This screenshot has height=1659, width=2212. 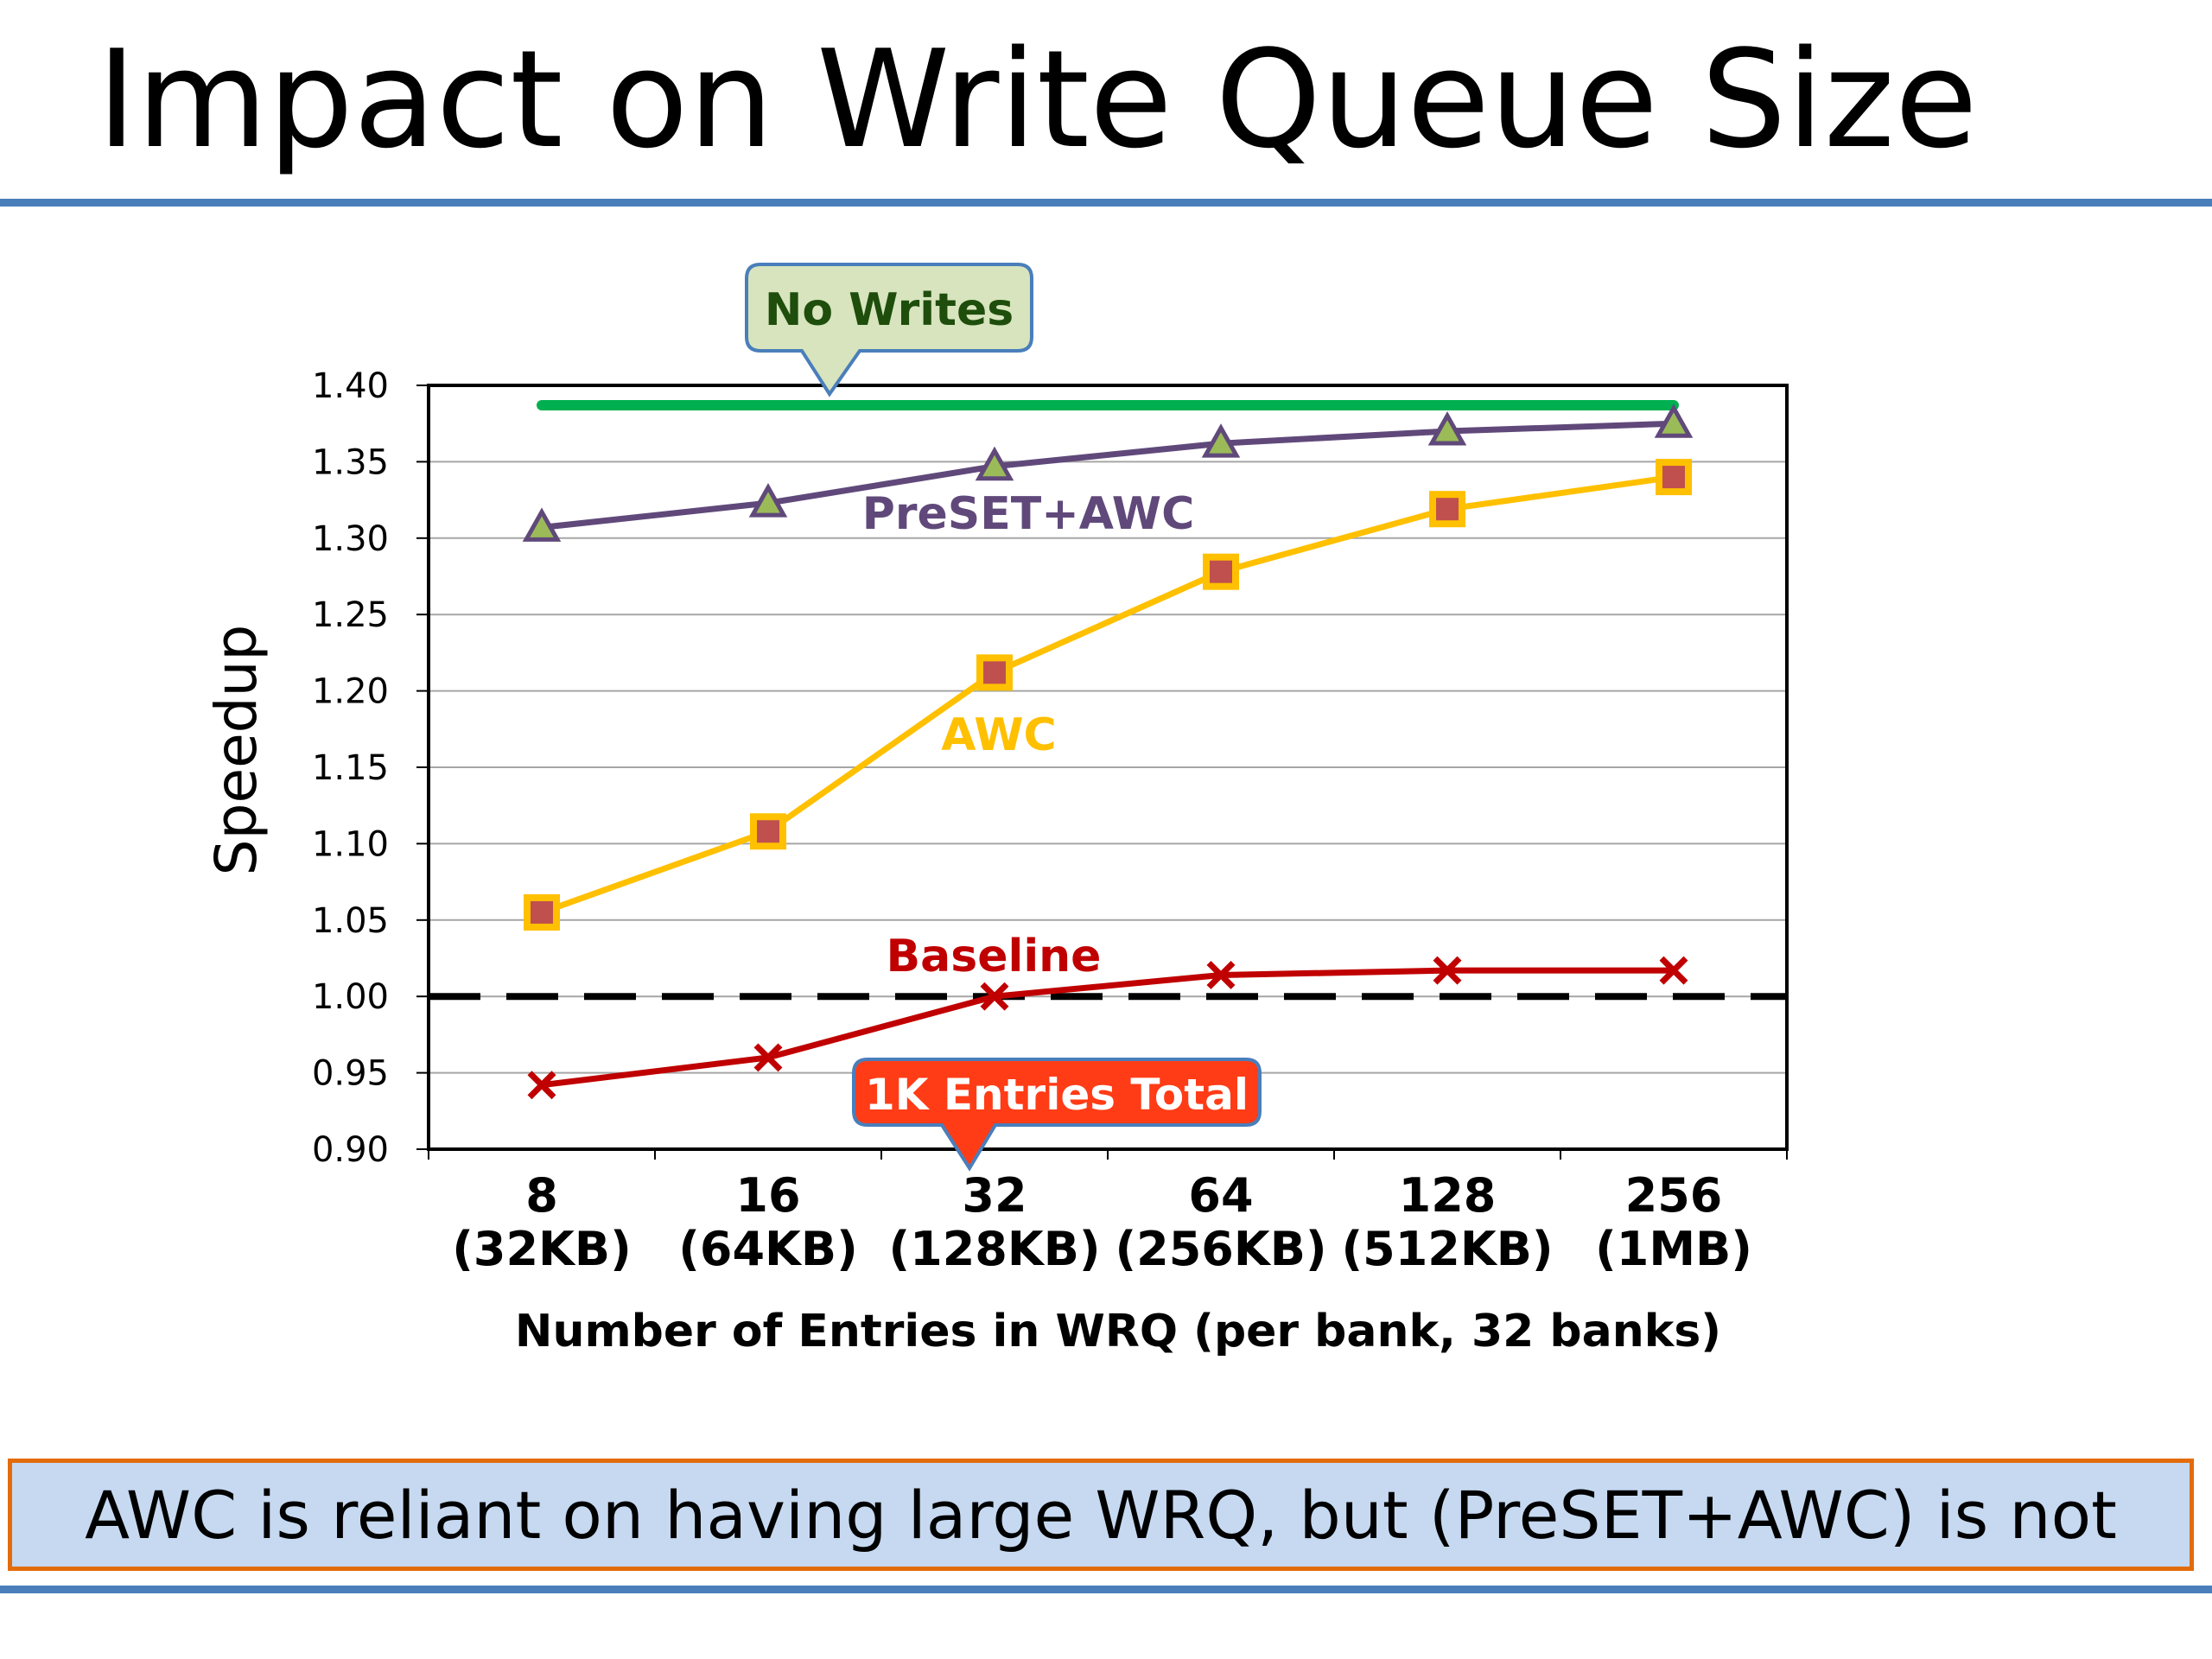 I want to click on x-tick-label: 16, so click(x=767, y=1195).